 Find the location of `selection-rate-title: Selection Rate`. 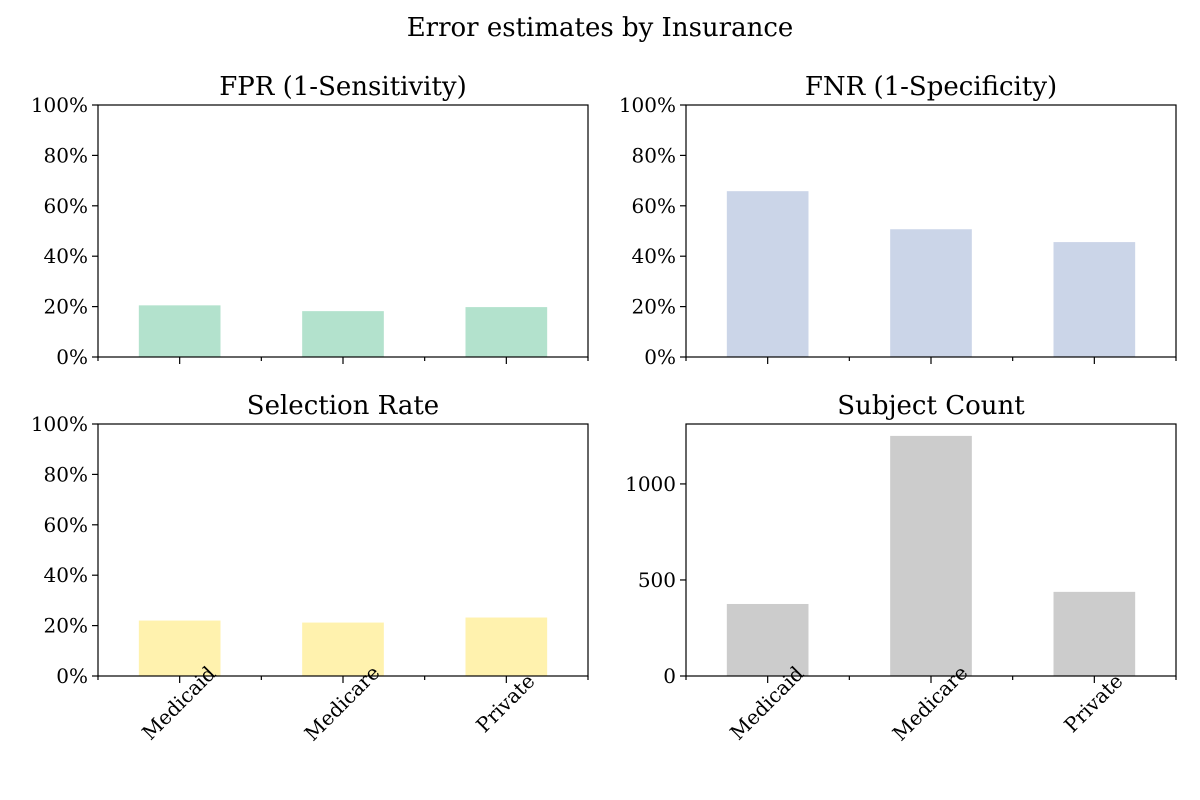

selection-rate-title: Selection Rate is located at coordinates (343, 406).